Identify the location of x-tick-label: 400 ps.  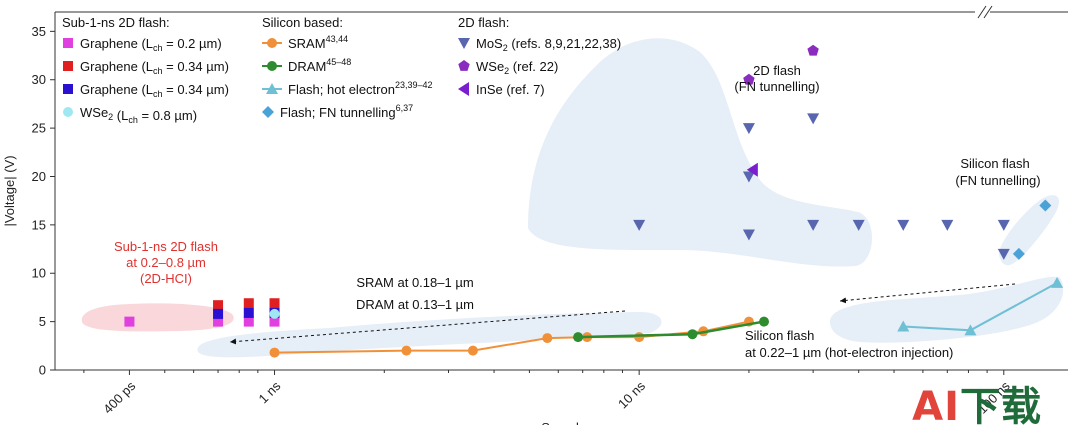
(119, 397).